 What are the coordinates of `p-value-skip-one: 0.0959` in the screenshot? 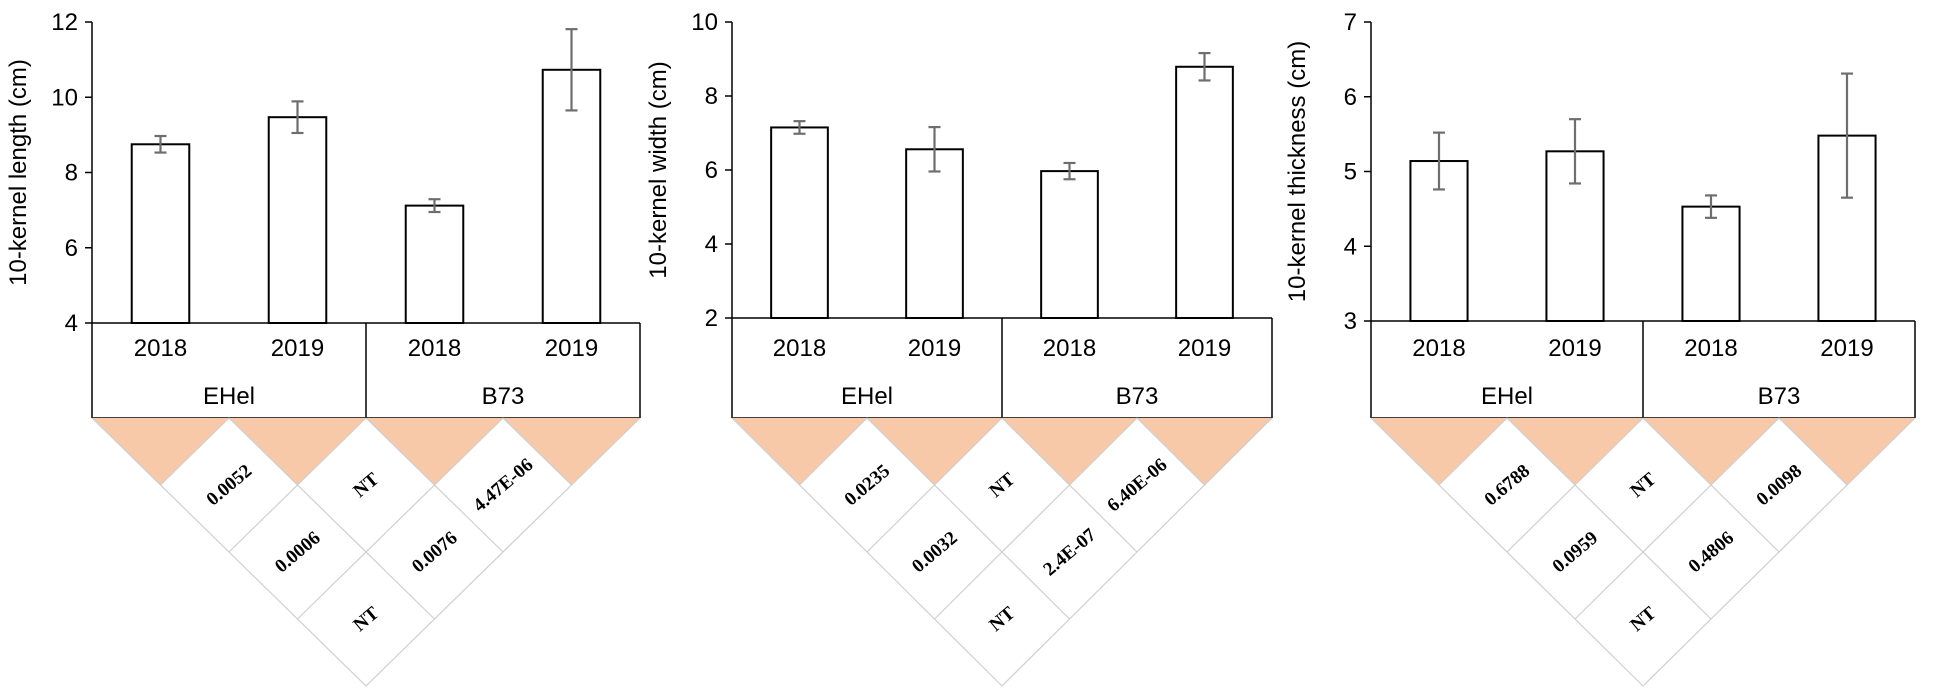 It's located at (1576, 553).